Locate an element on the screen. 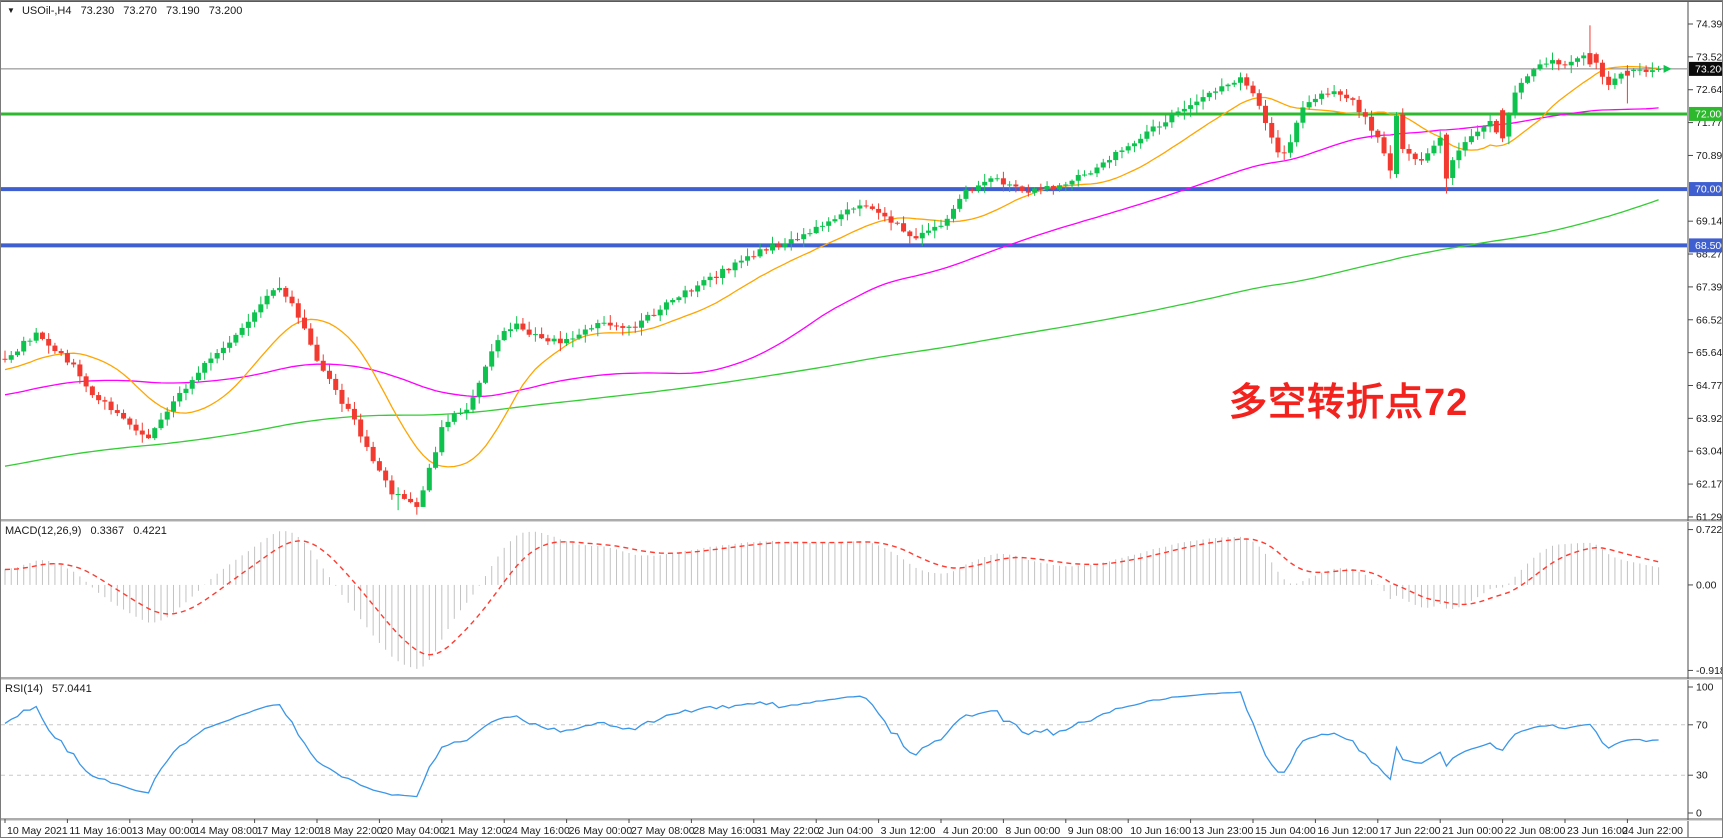 This screenshot has height=838, width=1723. price-level-badge is located at coordinates (1705, 245).